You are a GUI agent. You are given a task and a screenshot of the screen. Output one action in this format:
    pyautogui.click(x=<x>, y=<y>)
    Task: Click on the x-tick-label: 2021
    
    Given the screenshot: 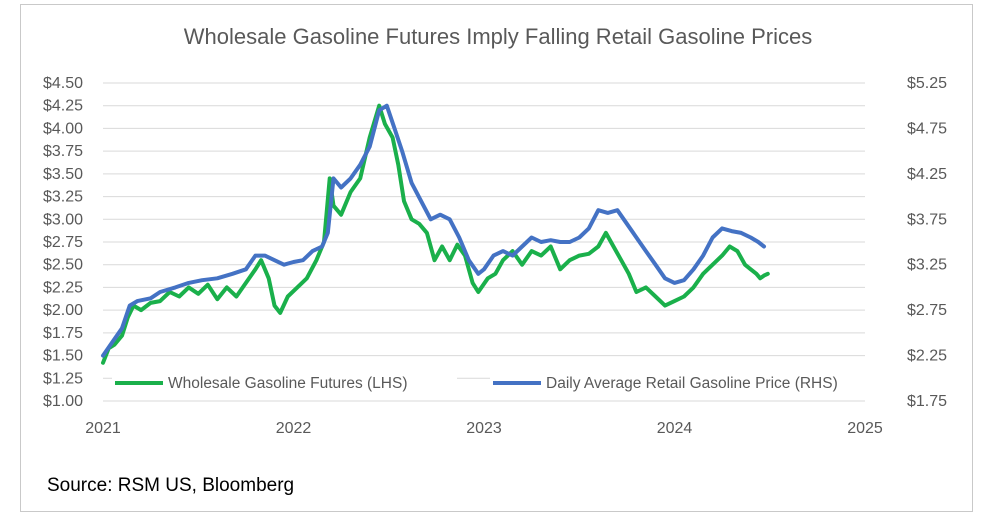 What is the action you would take?
    pyautogui.click(x=103, y=428)
    